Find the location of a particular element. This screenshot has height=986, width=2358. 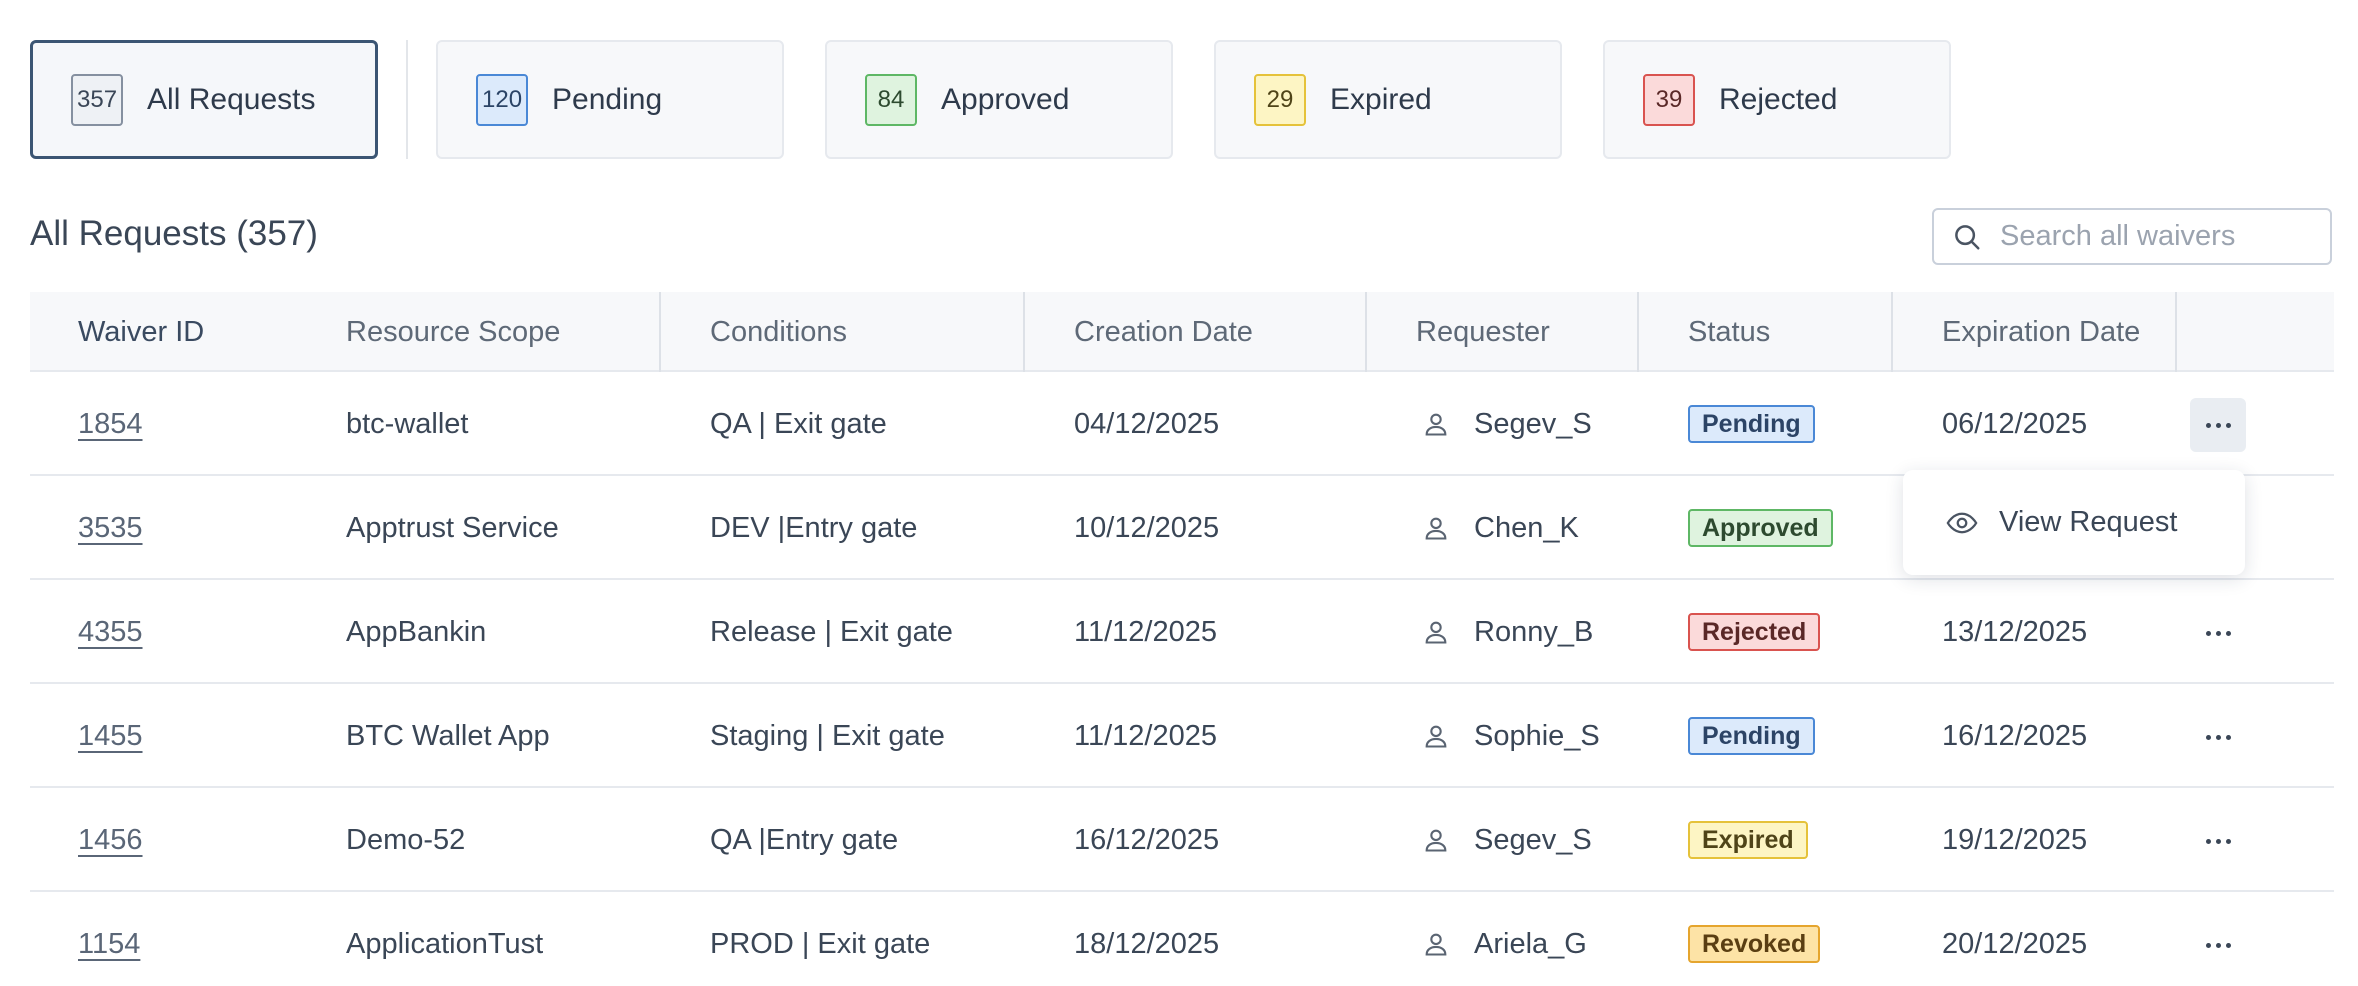

tab-label: Pending is located at coordinates (607, 99).